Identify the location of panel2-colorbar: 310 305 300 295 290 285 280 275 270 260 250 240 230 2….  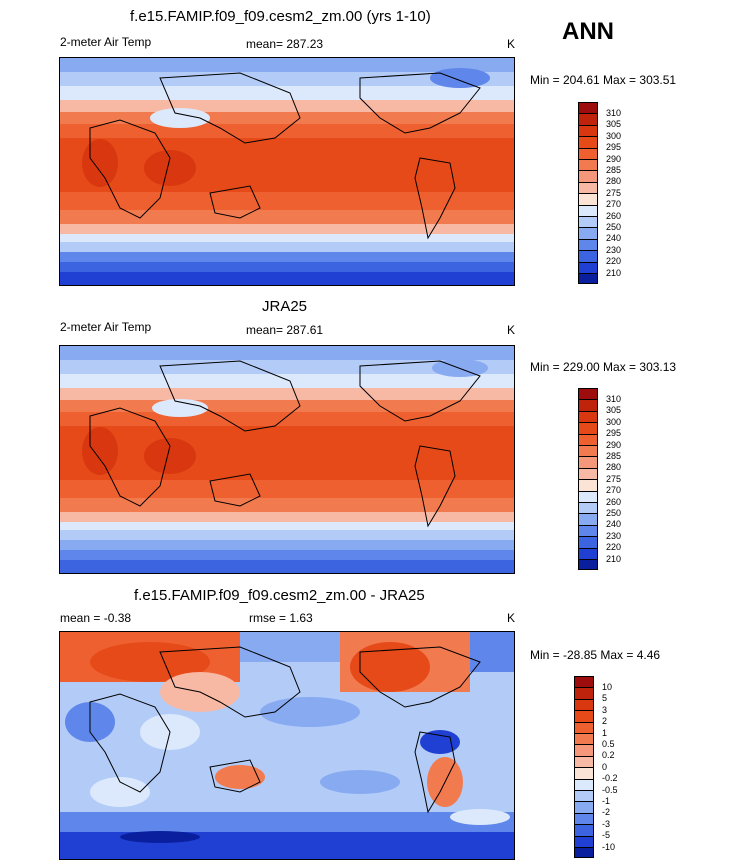
(608, 479).